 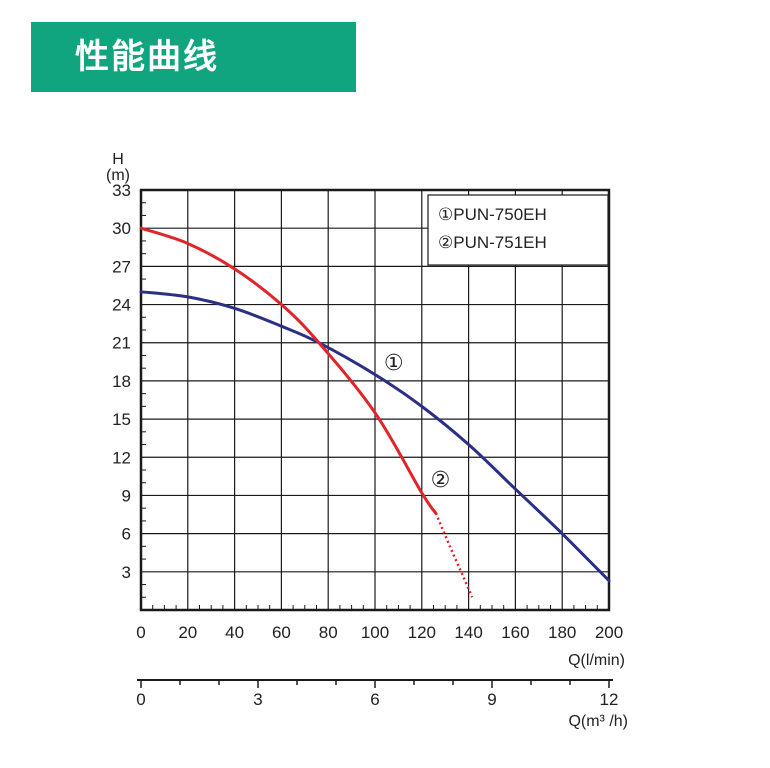 What do you see at coordinates (609, 699) in the screenshot?
I see `secondary-x-tick-label: 12` at bounding box center [609, 699].